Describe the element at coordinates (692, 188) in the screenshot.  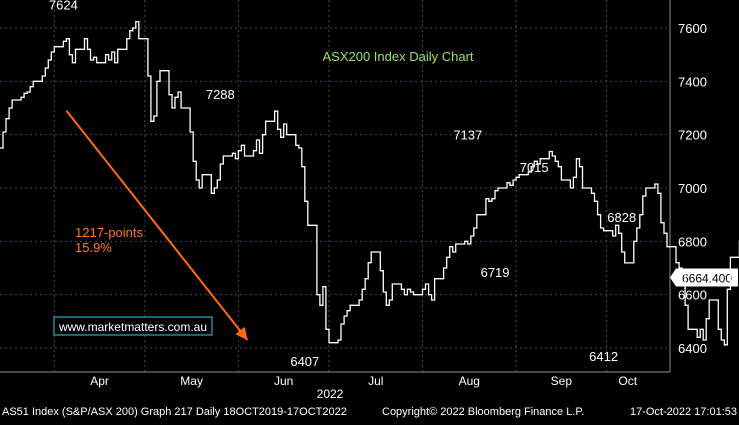
I see `y-tick-label: 7000` at that location.